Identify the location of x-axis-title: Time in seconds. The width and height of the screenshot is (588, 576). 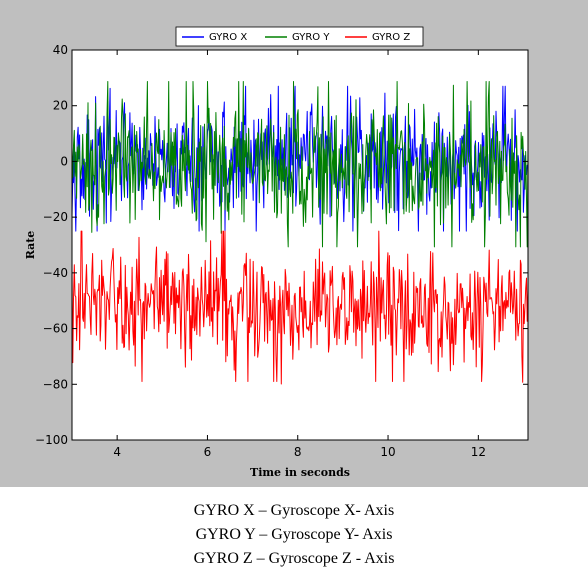
(300, 472).